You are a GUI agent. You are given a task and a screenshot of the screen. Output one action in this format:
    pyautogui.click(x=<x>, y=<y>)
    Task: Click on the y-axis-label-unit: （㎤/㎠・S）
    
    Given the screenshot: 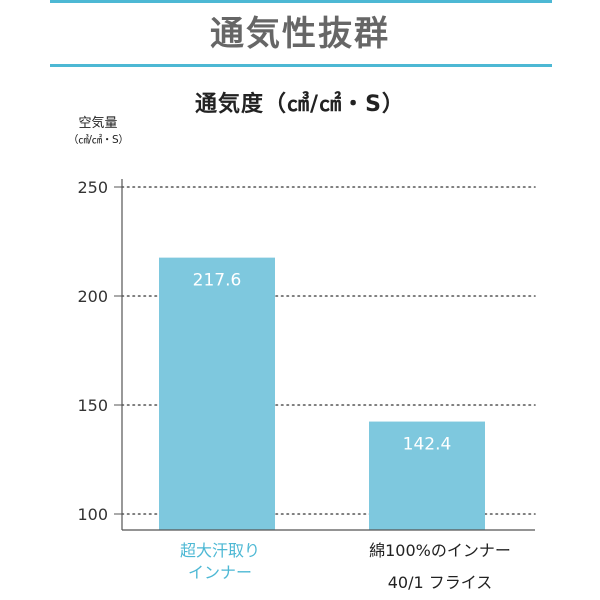 What is the action you would take?
    pyautogui.click(x=98, y=140)
    